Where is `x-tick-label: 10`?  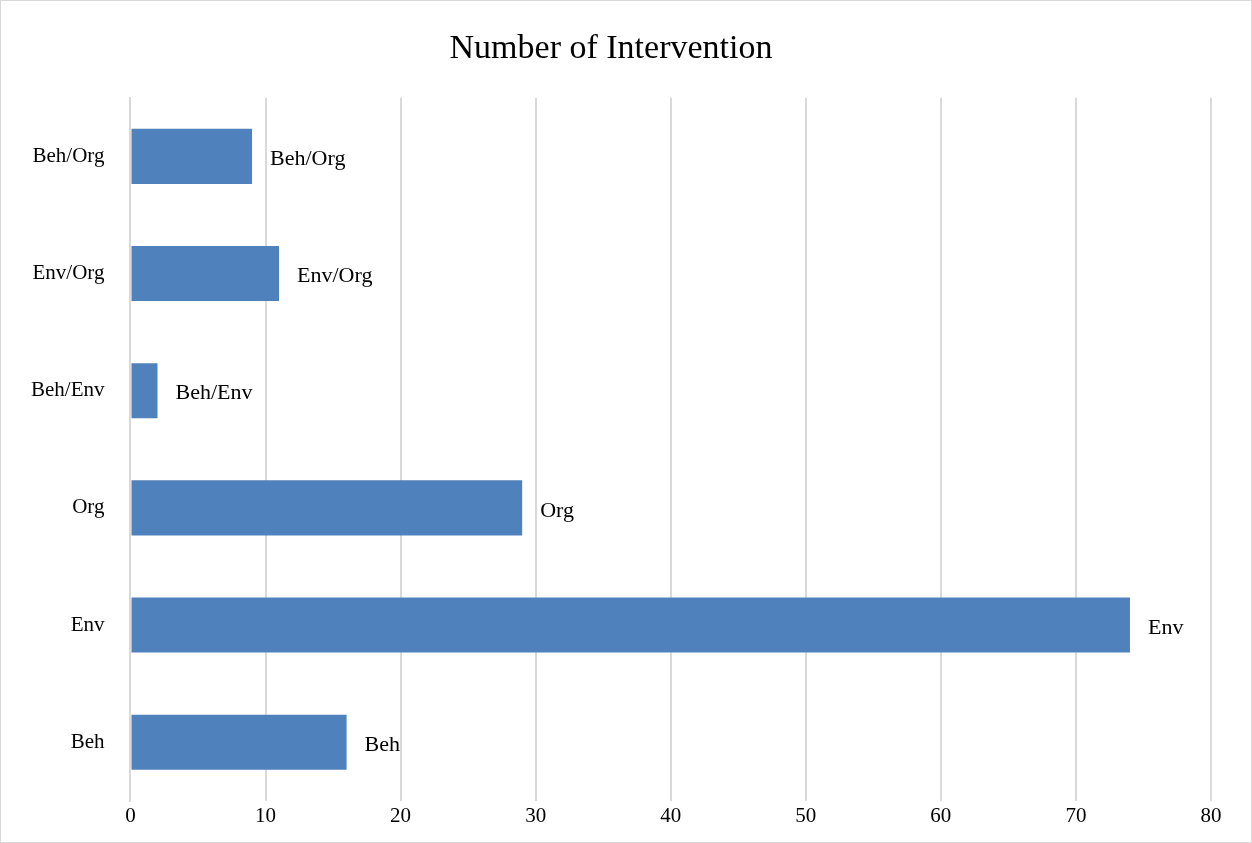
x-tick-label: 10 is located at coordinates (266, 814).